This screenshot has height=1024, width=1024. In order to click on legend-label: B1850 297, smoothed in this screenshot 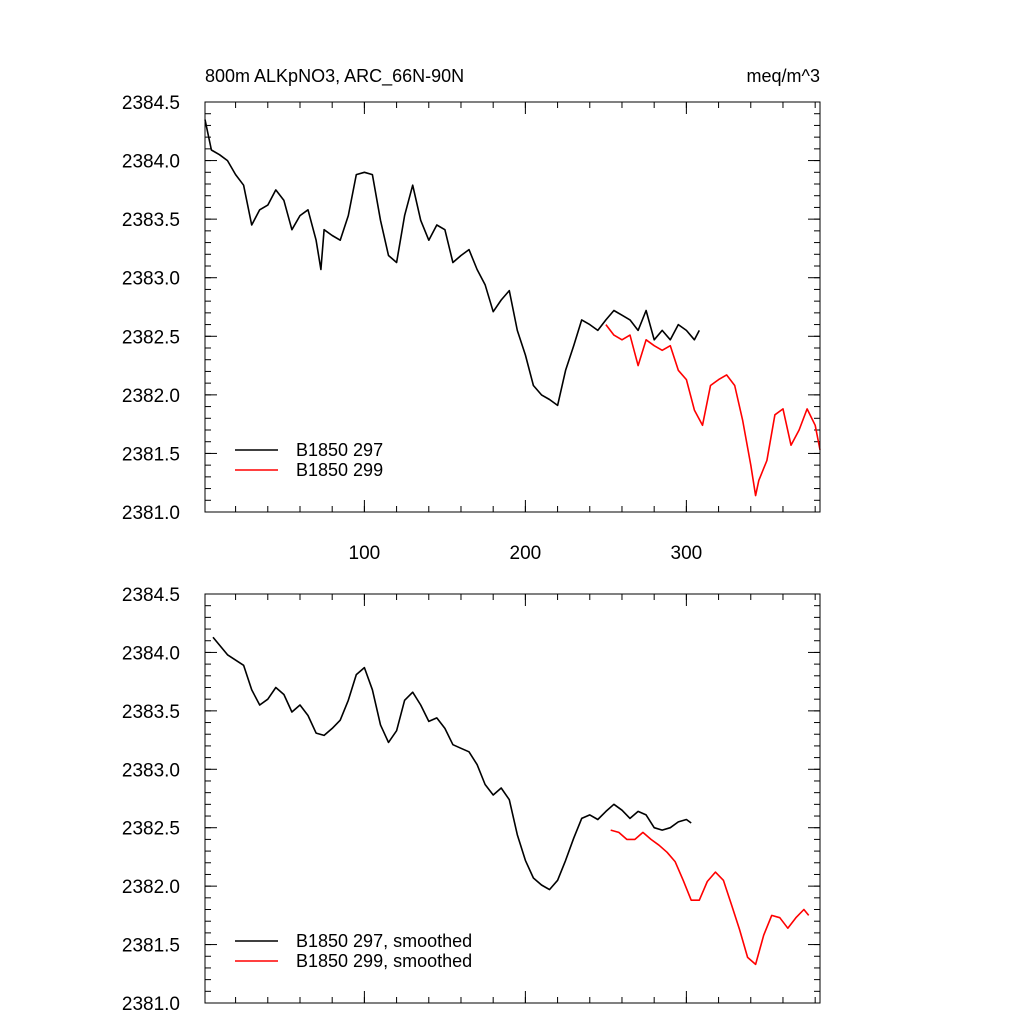, I will do `click(384, 941)`.